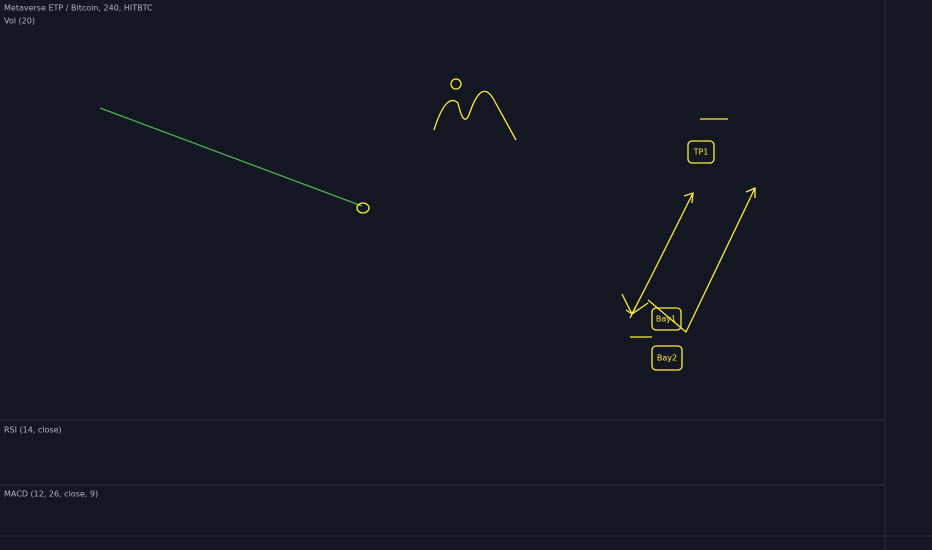  I want to click on rsi-label: RSI (14, close), so click(33, 430).